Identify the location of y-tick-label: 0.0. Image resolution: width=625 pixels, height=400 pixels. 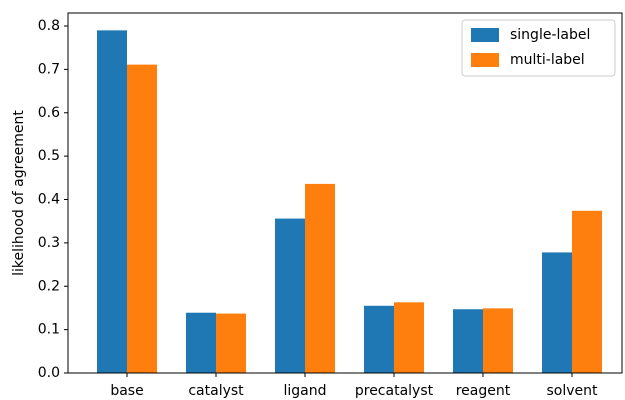
(49, 373).